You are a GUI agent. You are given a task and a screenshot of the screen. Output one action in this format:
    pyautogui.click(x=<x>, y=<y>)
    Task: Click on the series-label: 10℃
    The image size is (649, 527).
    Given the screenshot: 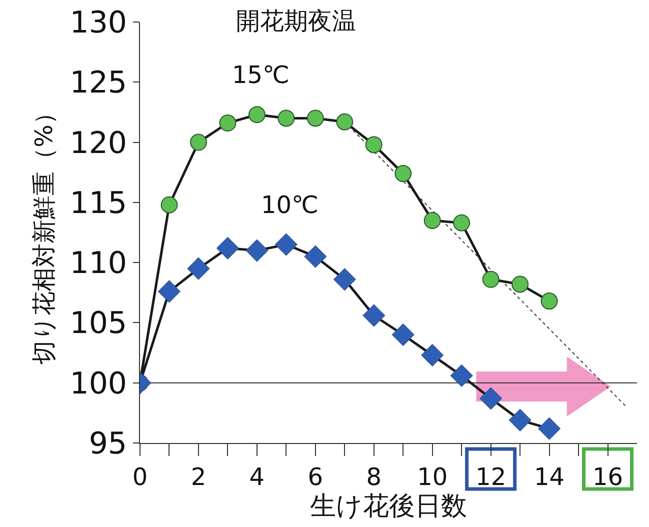 What is the action you would take?
    pyautogui.click(x=289, y=205)
    